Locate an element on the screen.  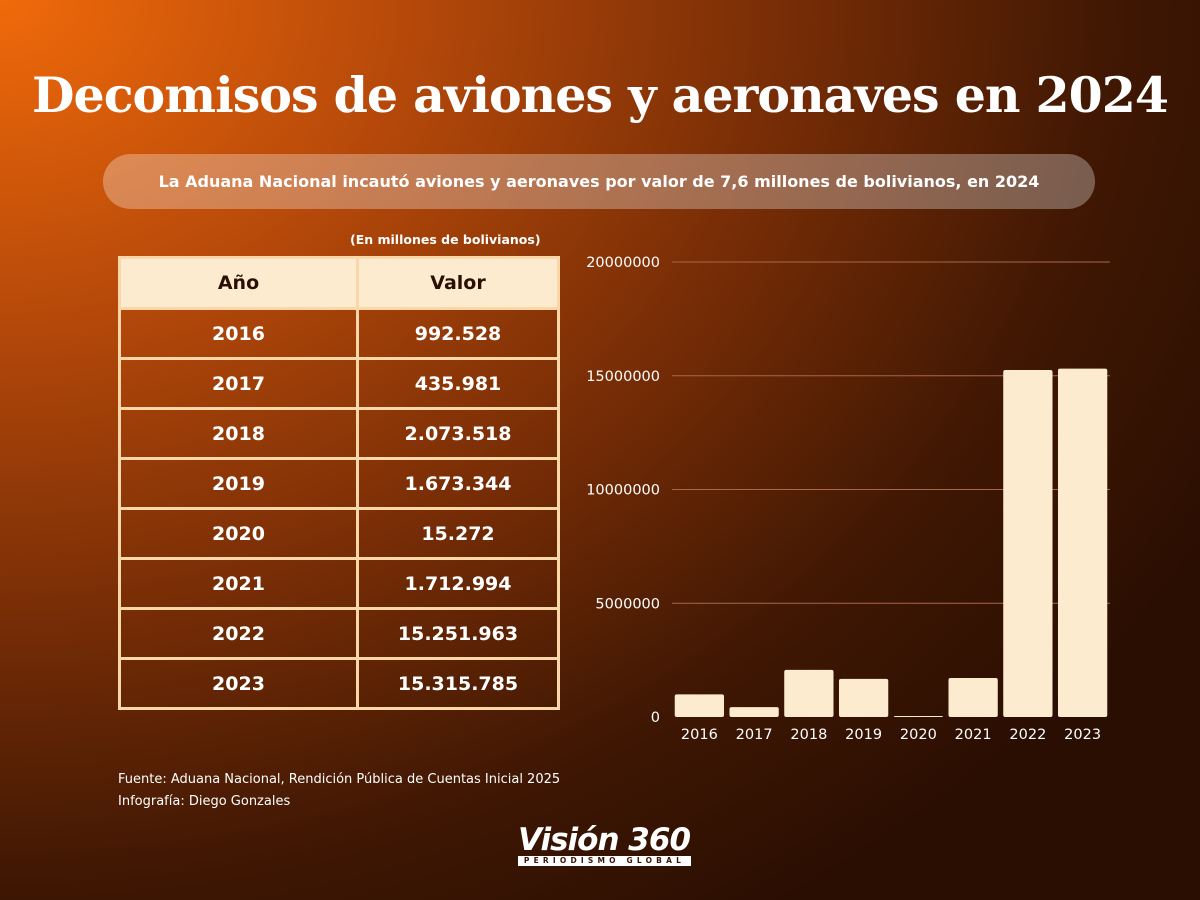
year-cell: 2022 is located at coordinates (238, 633).